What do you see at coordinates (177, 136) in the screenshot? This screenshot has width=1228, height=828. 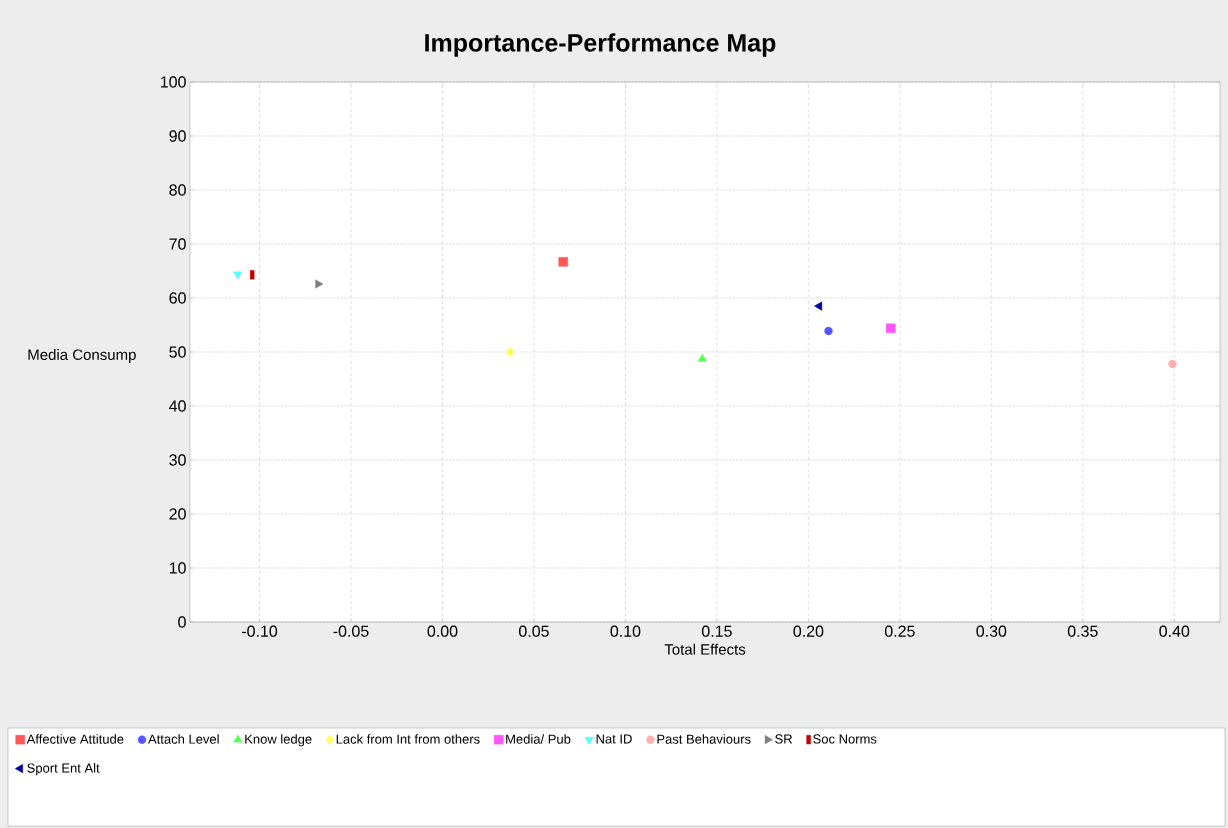 I see `y-tick-label: 90` at bounding box center [177, 136].